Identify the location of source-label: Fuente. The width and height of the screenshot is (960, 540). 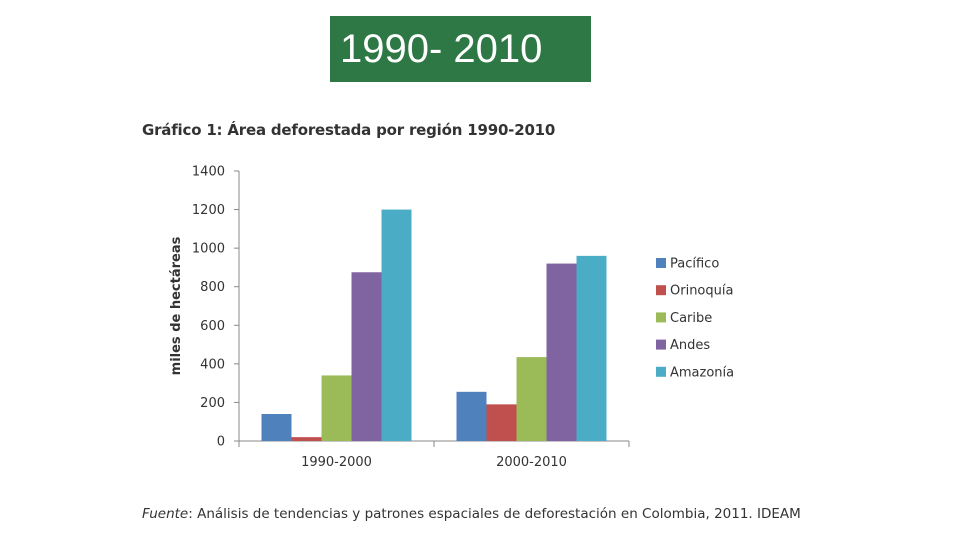
(165, 514).